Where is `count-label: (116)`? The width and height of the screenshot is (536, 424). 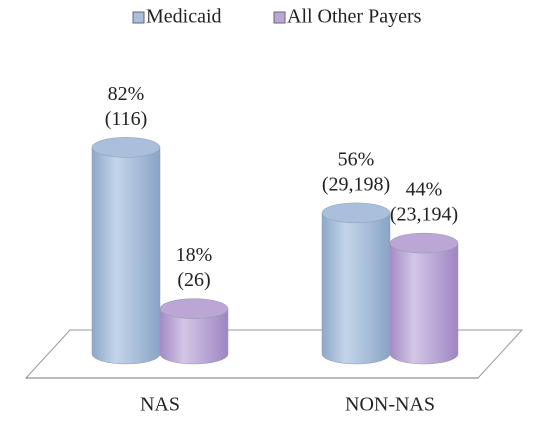
count-label: (116) is located at coordinates (126, 119).